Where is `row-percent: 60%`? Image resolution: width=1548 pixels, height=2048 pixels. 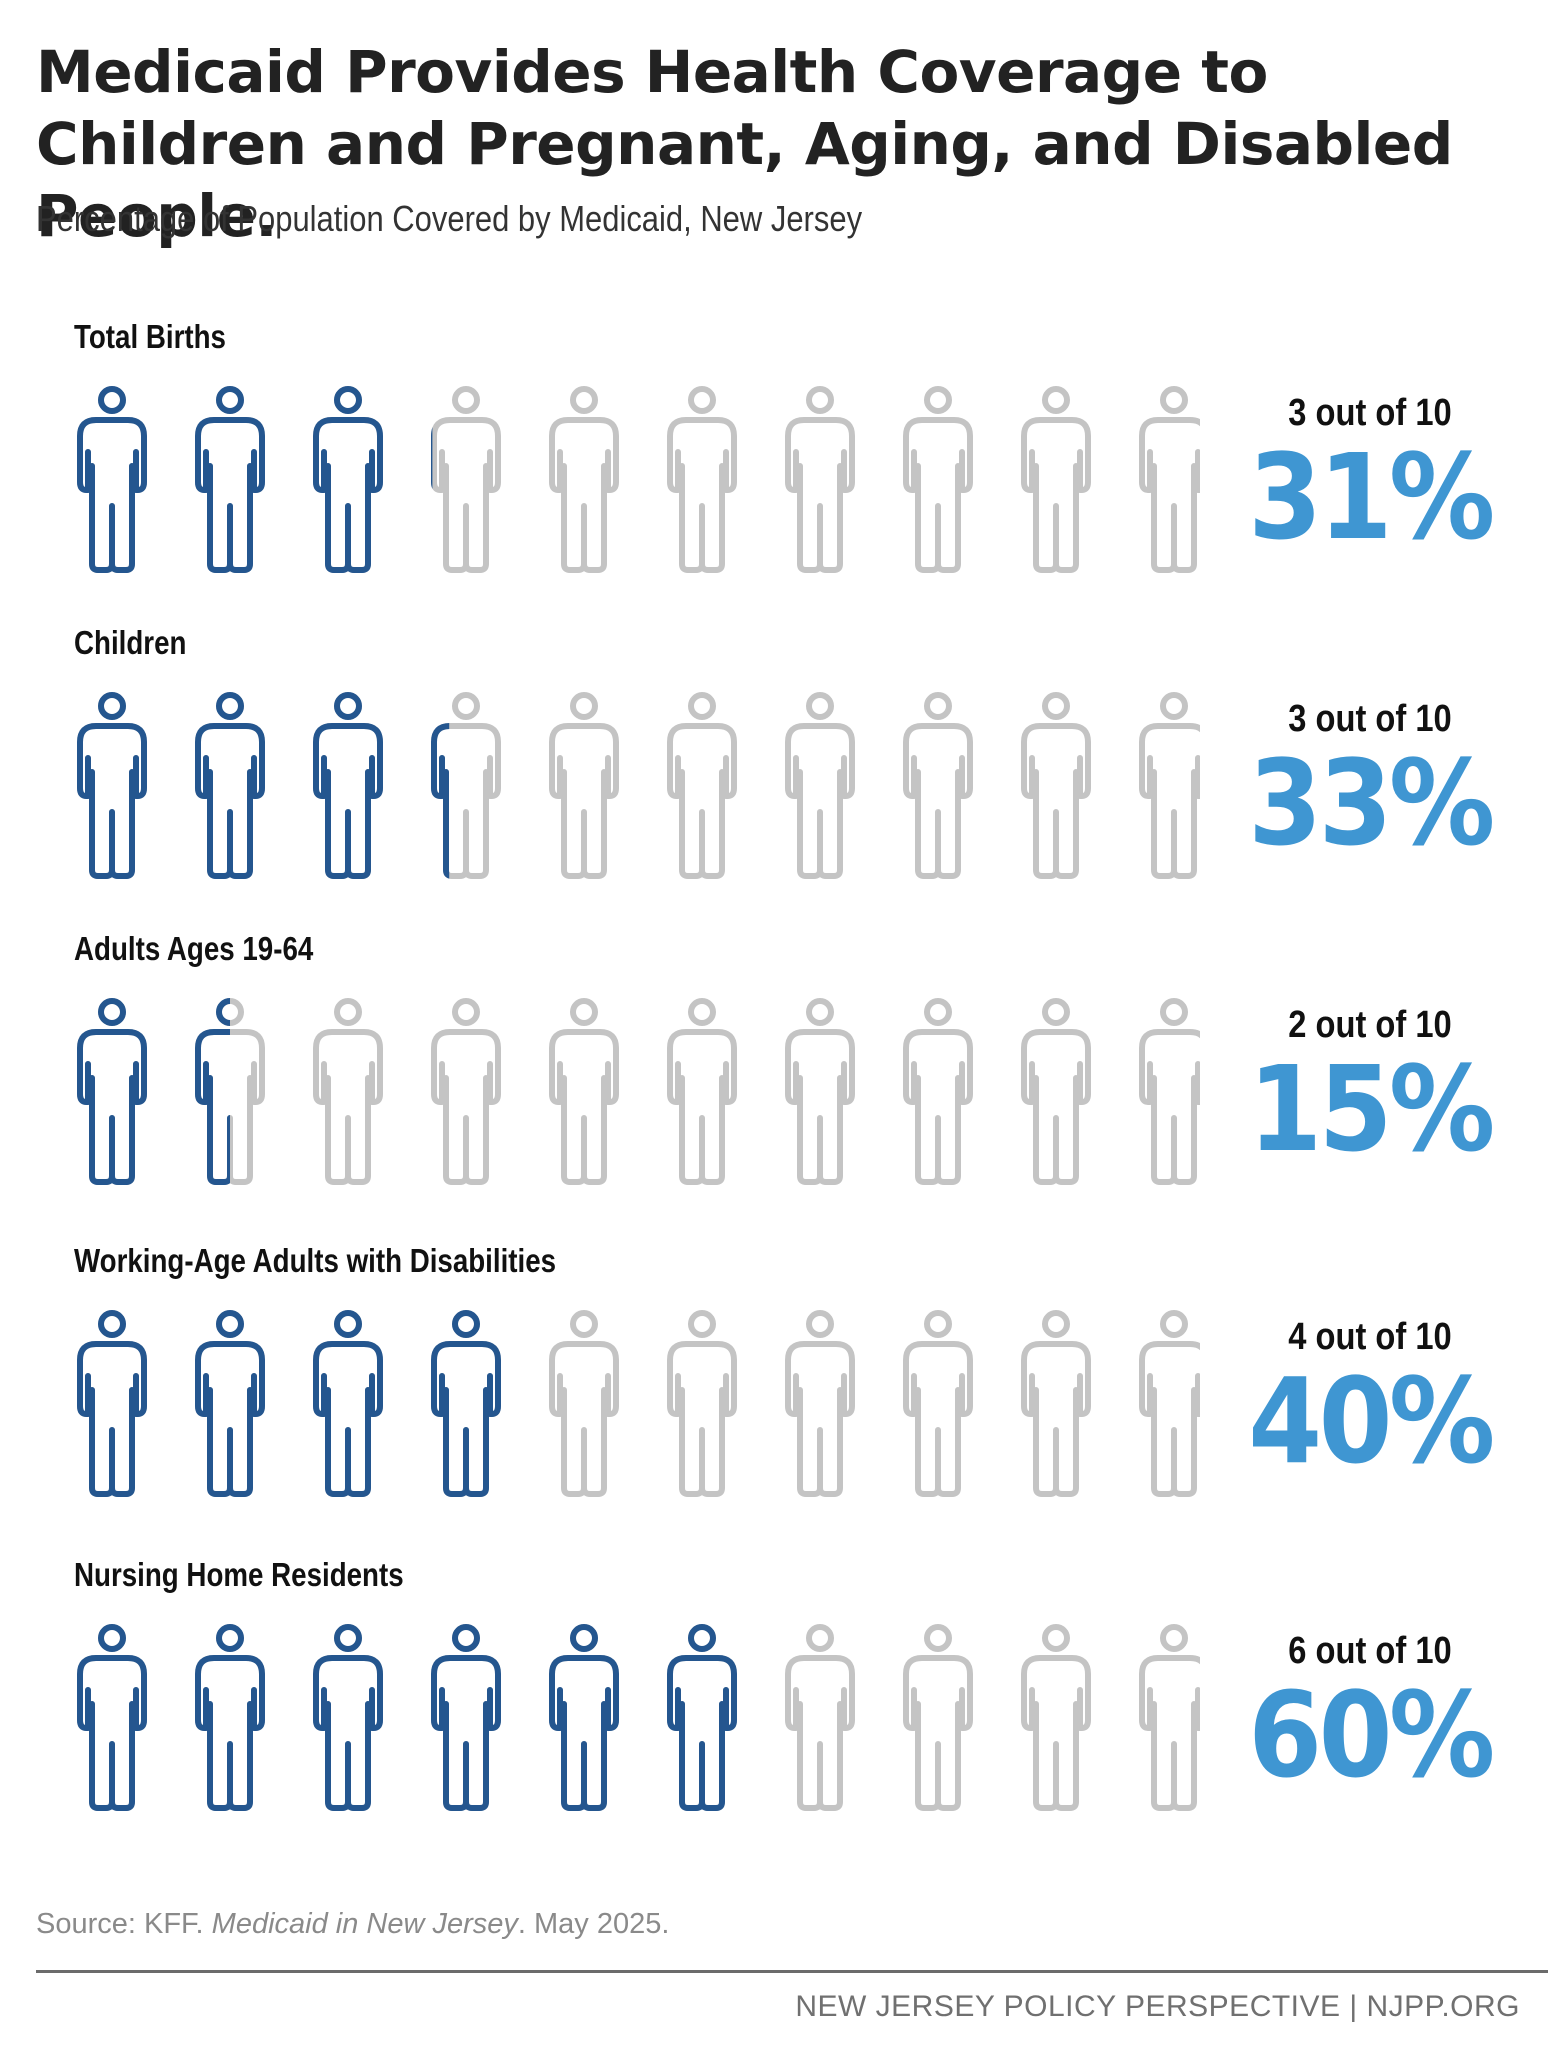 row-percent: 60% is located at coordinates (1371, 1735).